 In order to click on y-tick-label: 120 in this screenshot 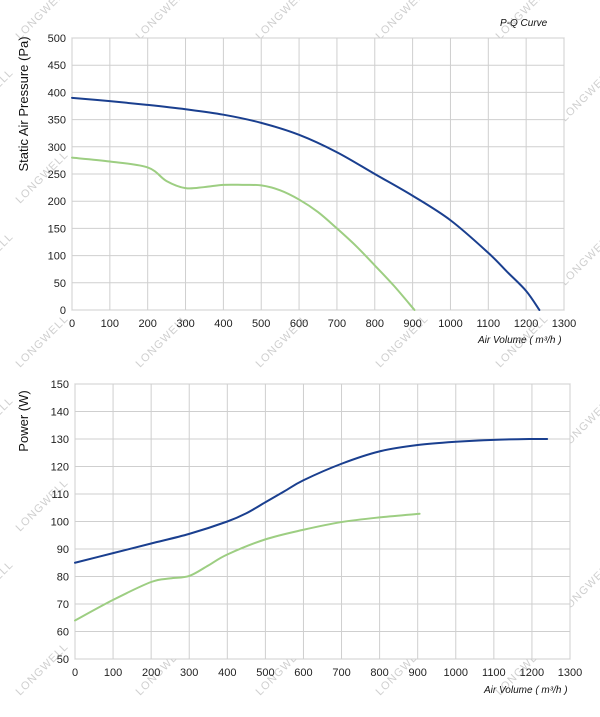, I will do `click(60, 468)`.